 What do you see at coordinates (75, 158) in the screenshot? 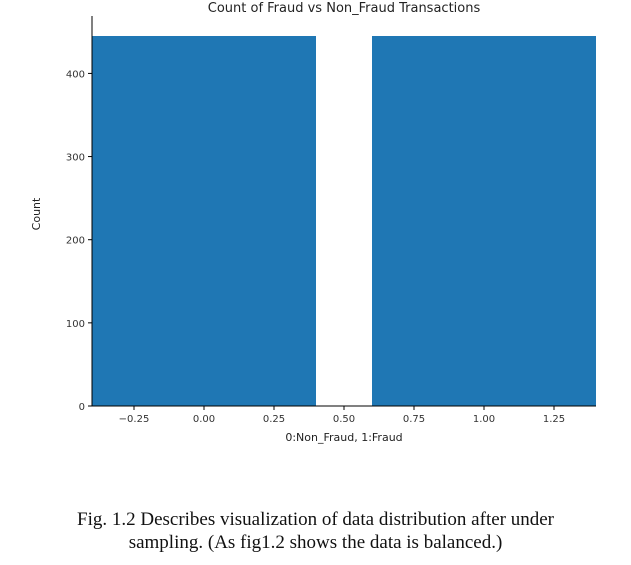
I see `y-tick-label: 300` at bounding box center [75, 158].